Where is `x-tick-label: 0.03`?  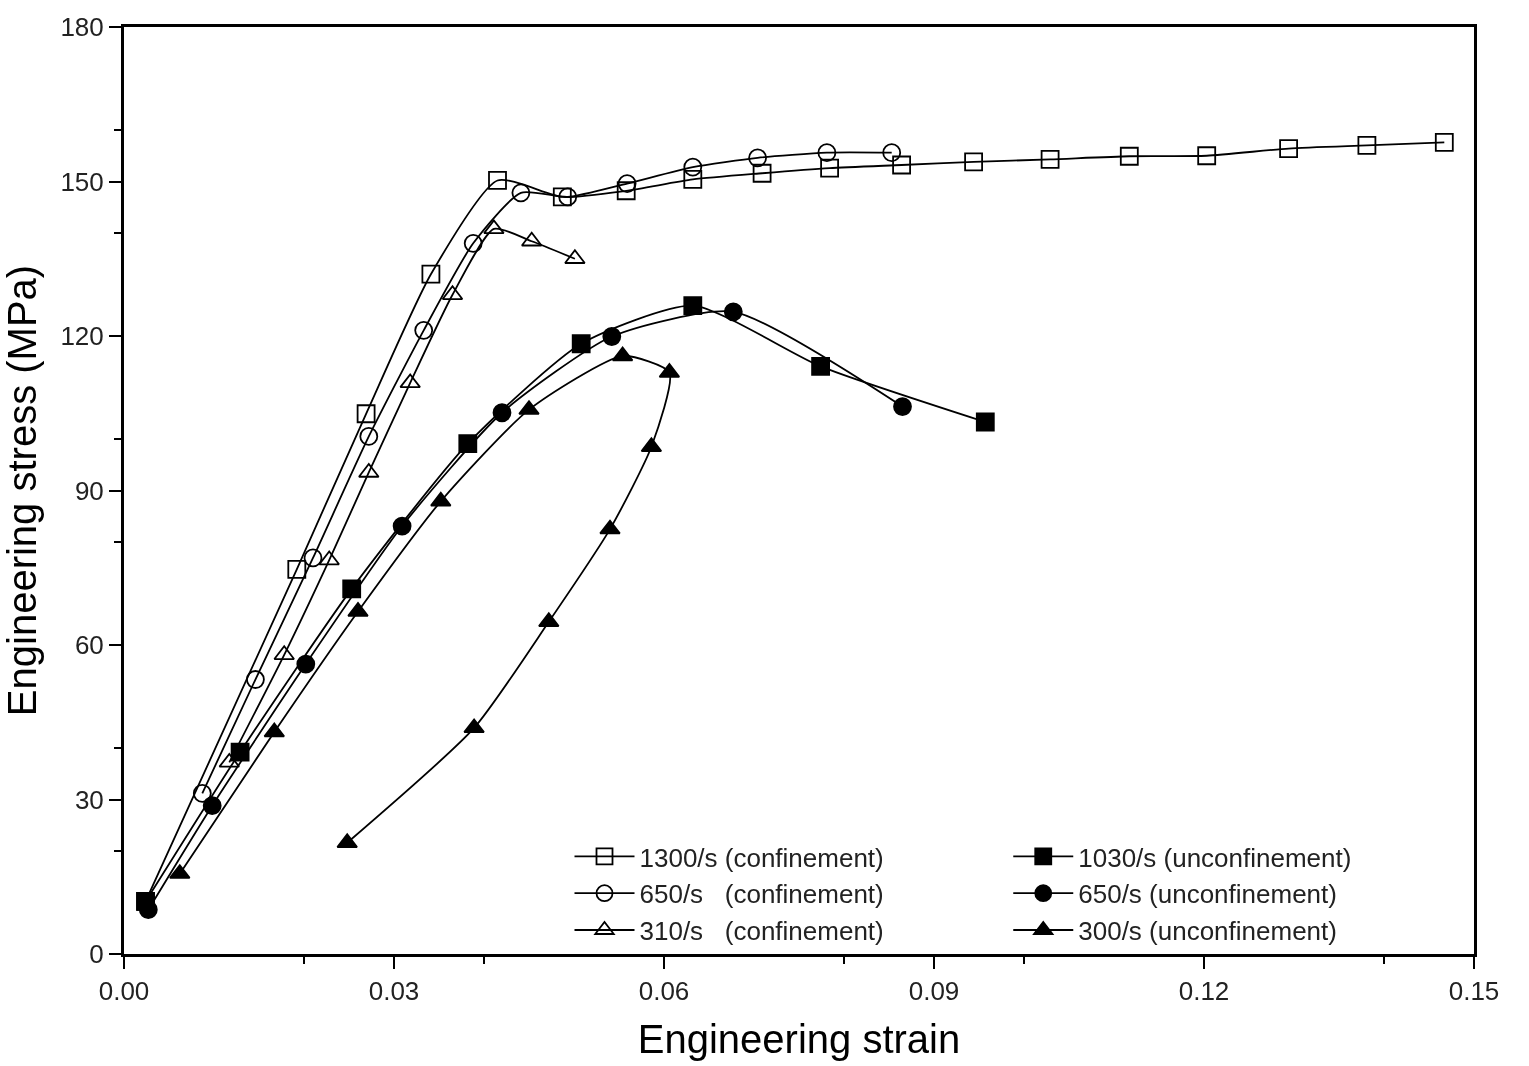
x-tick-label: 0.03 is located at coordinates (394, 991).